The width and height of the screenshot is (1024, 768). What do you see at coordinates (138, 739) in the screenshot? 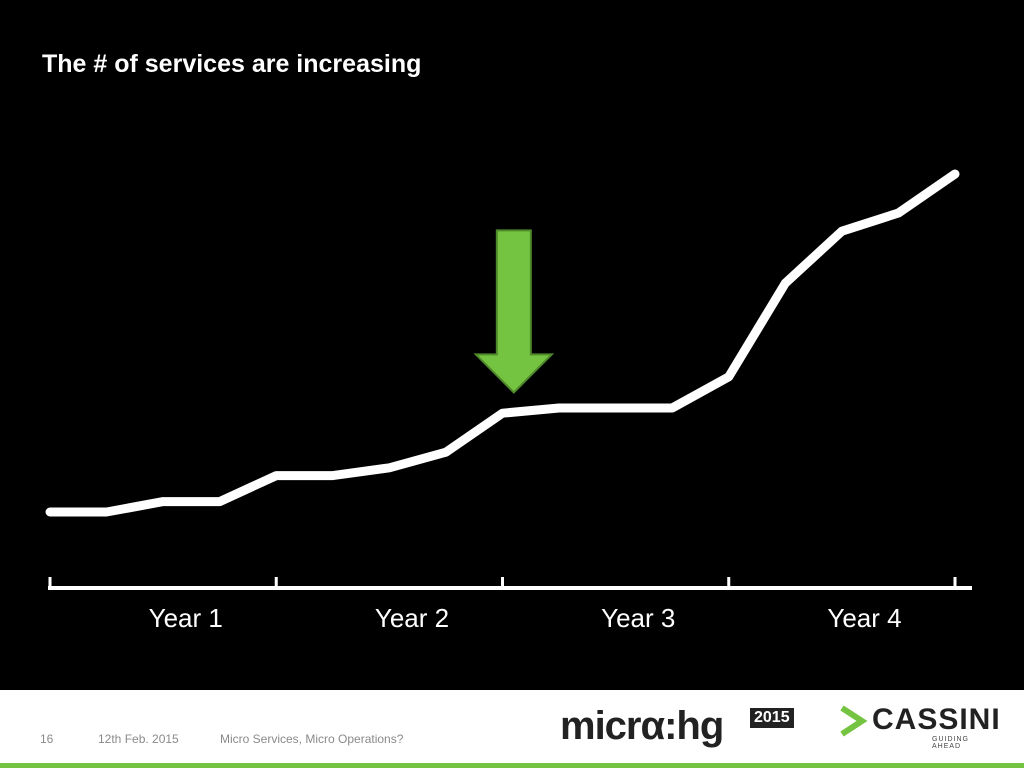
I see `footer-date: 12th Feb. 2015` at bounding box center [138, 739].